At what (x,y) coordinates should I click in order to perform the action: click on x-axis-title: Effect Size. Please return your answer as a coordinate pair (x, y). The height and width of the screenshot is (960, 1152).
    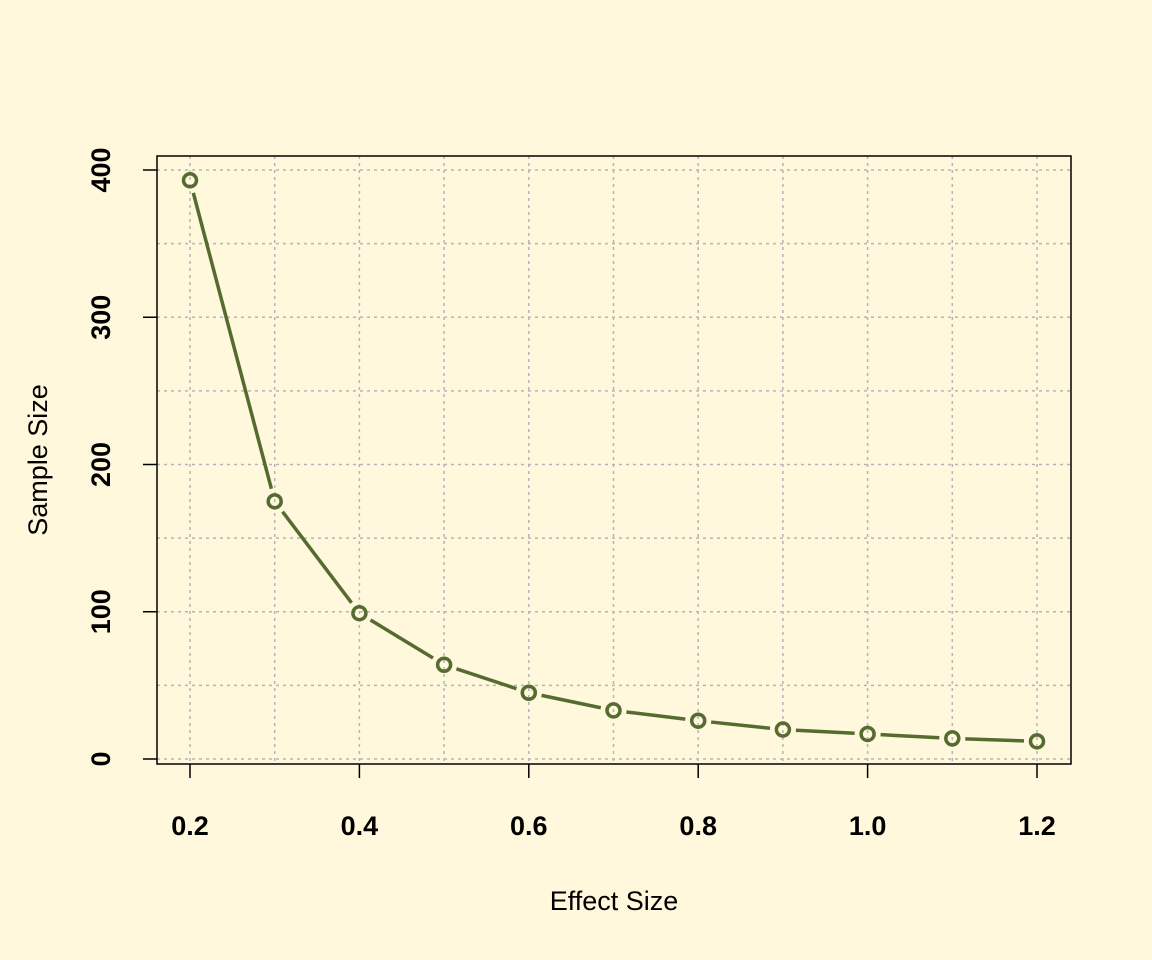
    Looking at the image, I should click on (614, 901).